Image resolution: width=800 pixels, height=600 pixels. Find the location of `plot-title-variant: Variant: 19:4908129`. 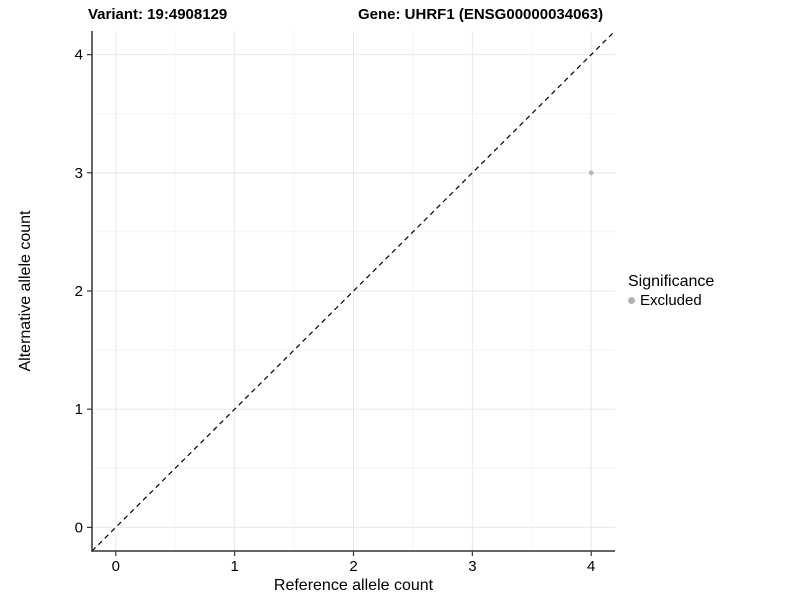

plot-title-variant: Variant: 19:4908129 is located at coordinates (158, 14).